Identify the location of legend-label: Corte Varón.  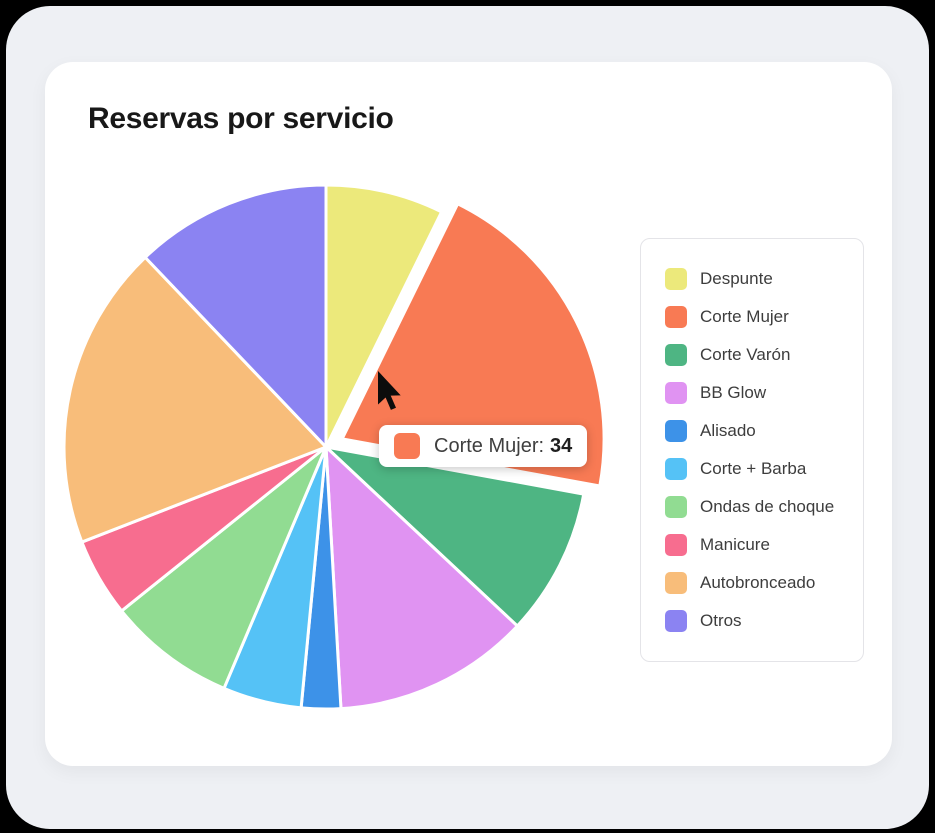
(745, 354).